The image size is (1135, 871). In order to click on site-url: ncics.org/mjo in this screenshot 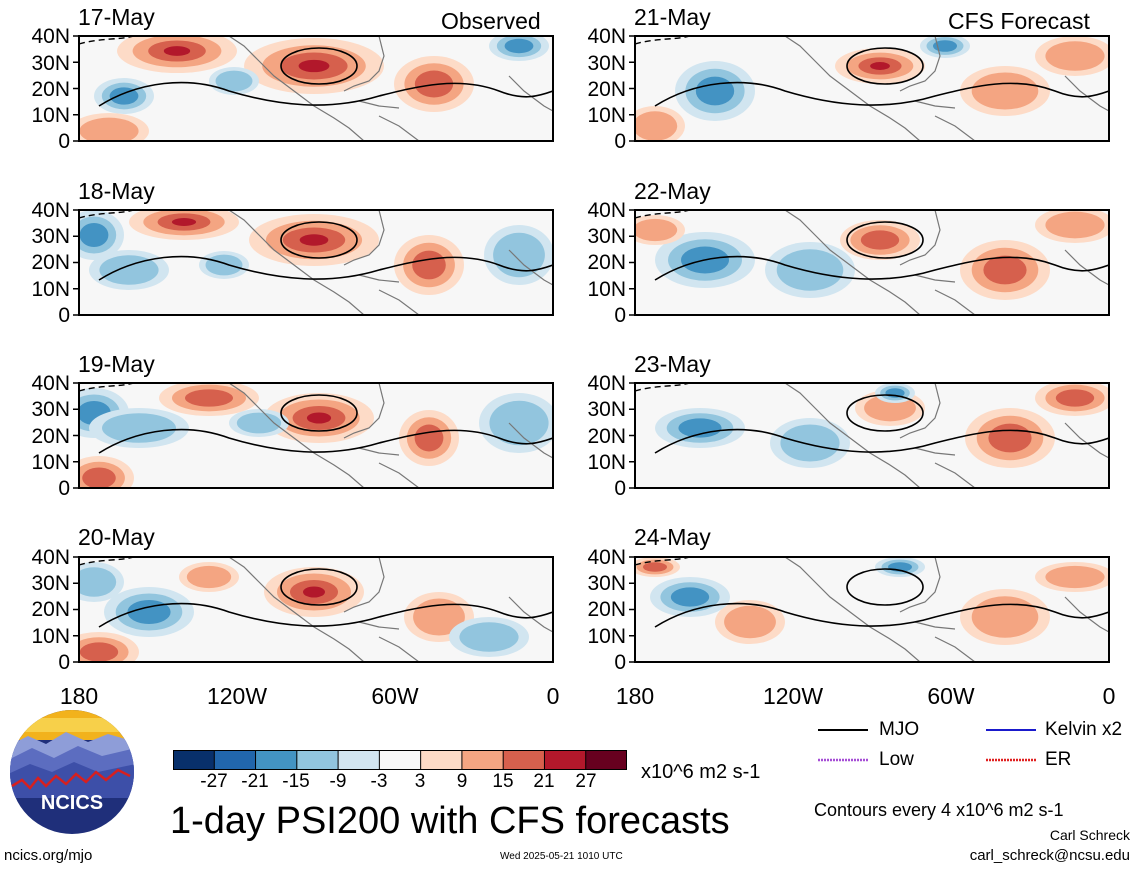, I will do `click(48, 855)`.